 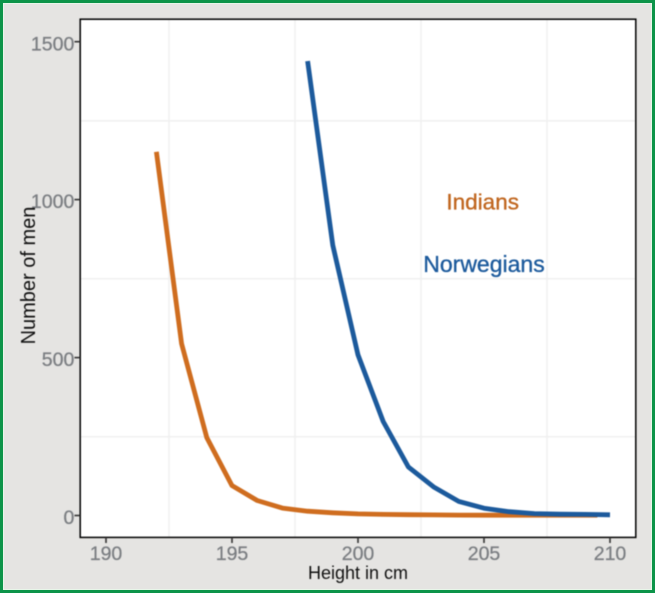 What do you see at coordinates (483, 264) in the screenshot?
I see `svg-text: Norwegians` at bounding box center [483, 264].